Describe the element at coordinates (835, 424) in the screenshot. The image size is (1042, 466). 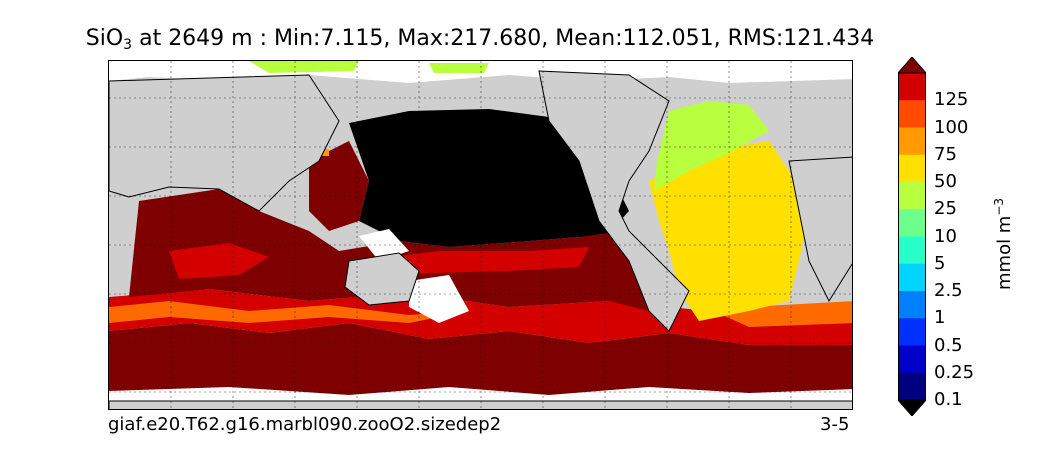
I see `panel-id-label: 3-5` at that location.